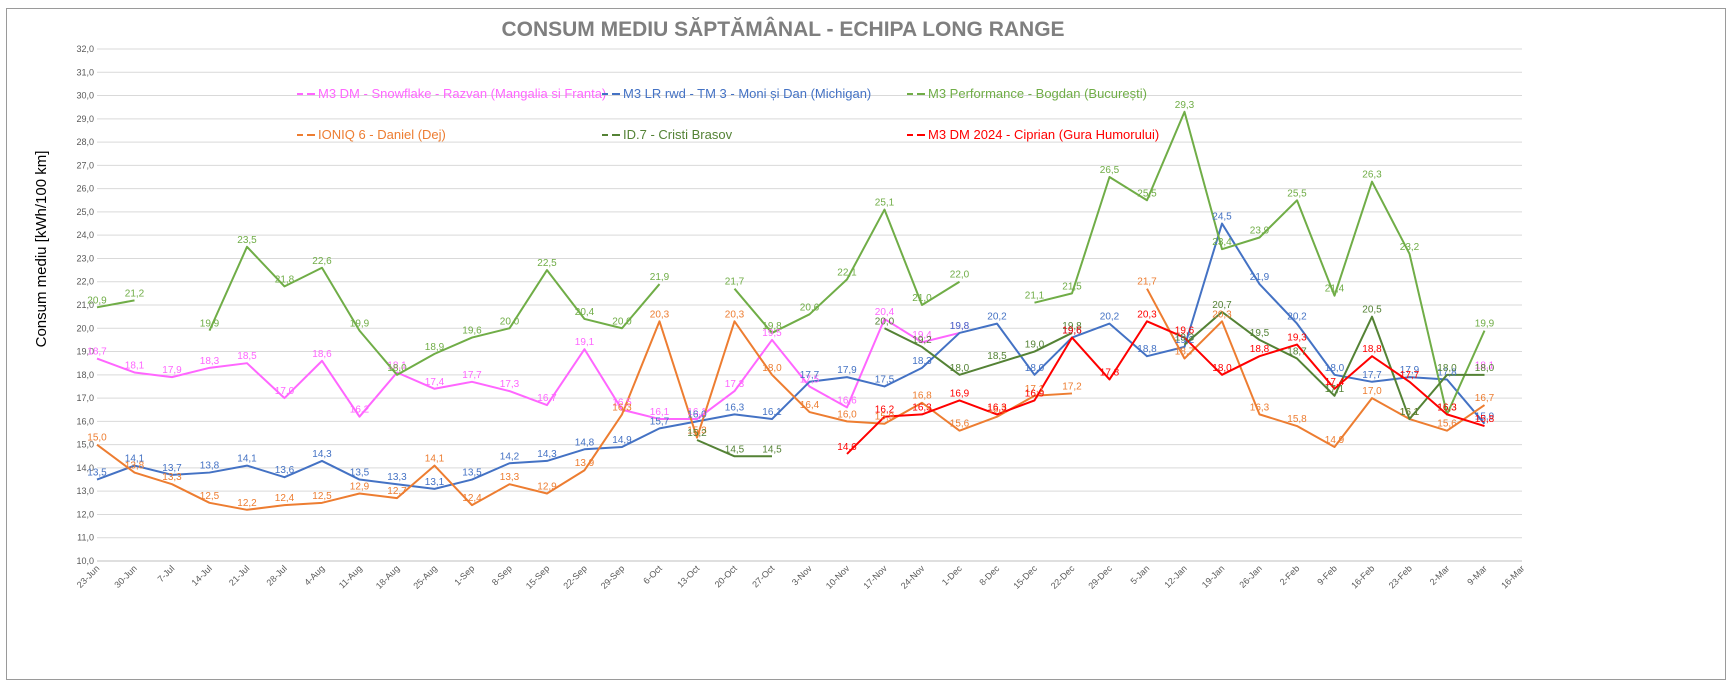 This screenshot has width=1732, height=685. What do you see at coordinates (660, 421) in the screenshot?
I see `data-label: 15,7` at bounding box center [660, 421].